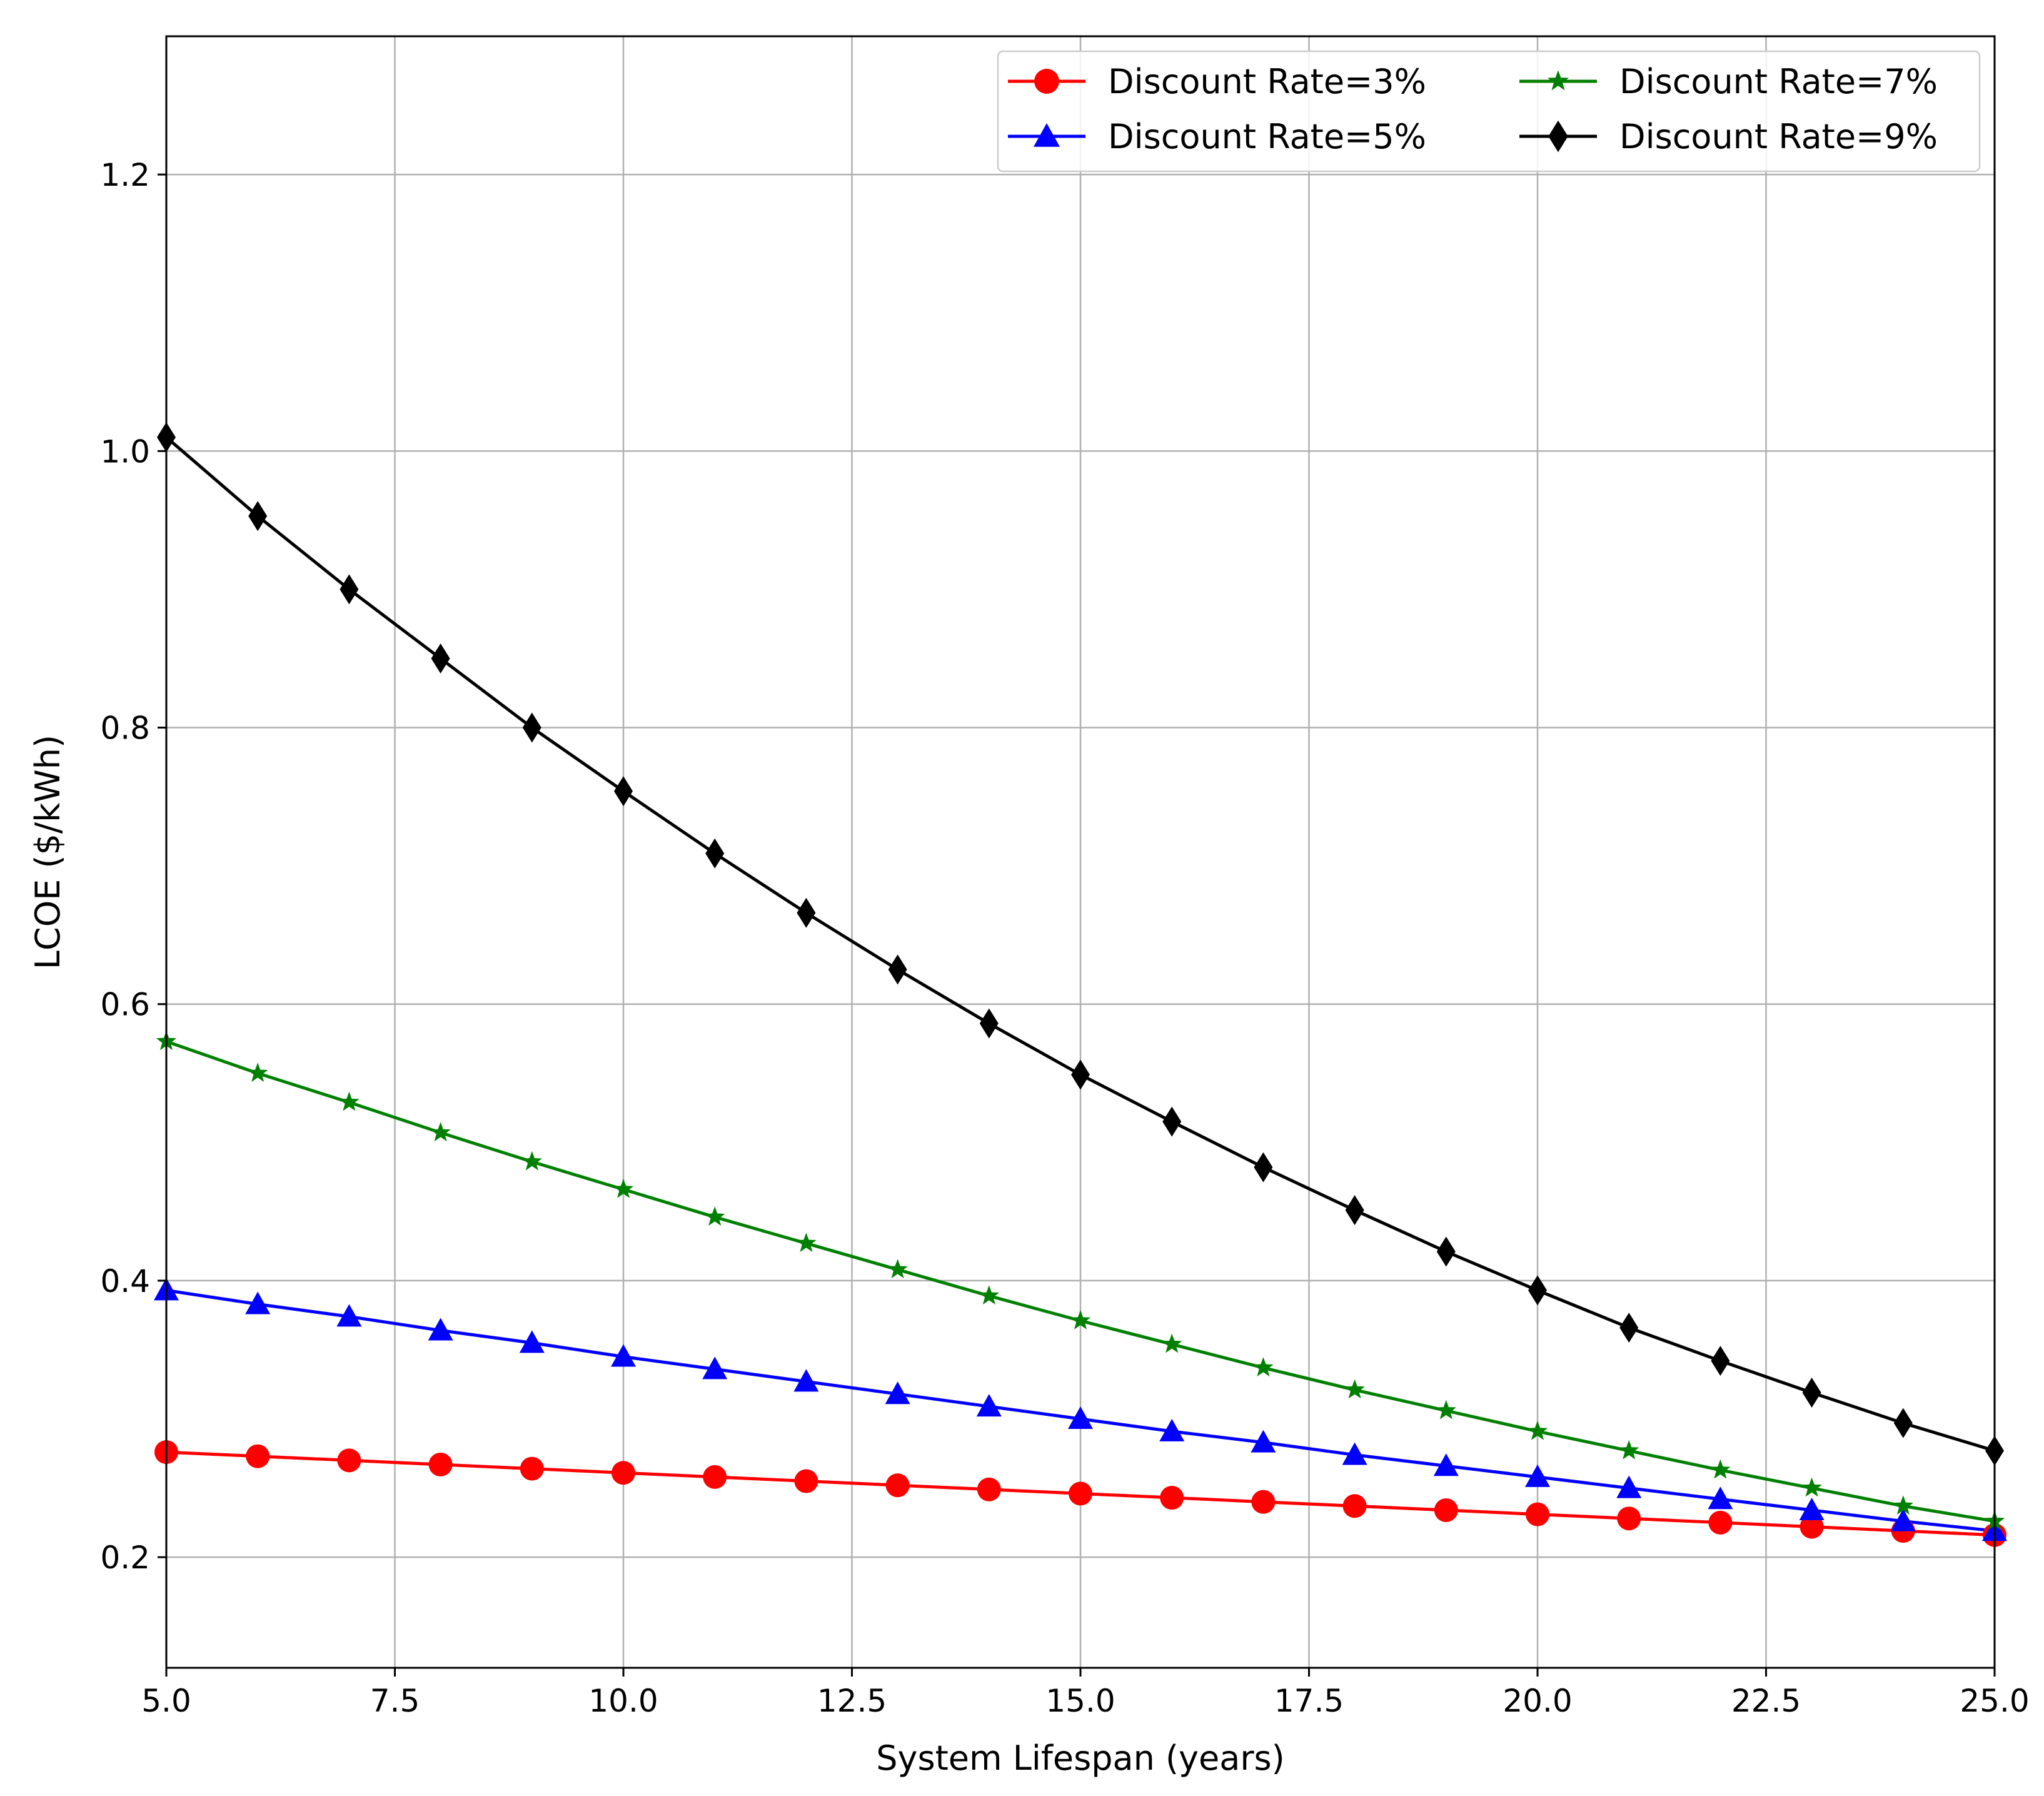 Image resolution: width=2044 pixels, height=1796 pixels. I want to click on x-tick-label: 20.0, so click(1537, 1701).